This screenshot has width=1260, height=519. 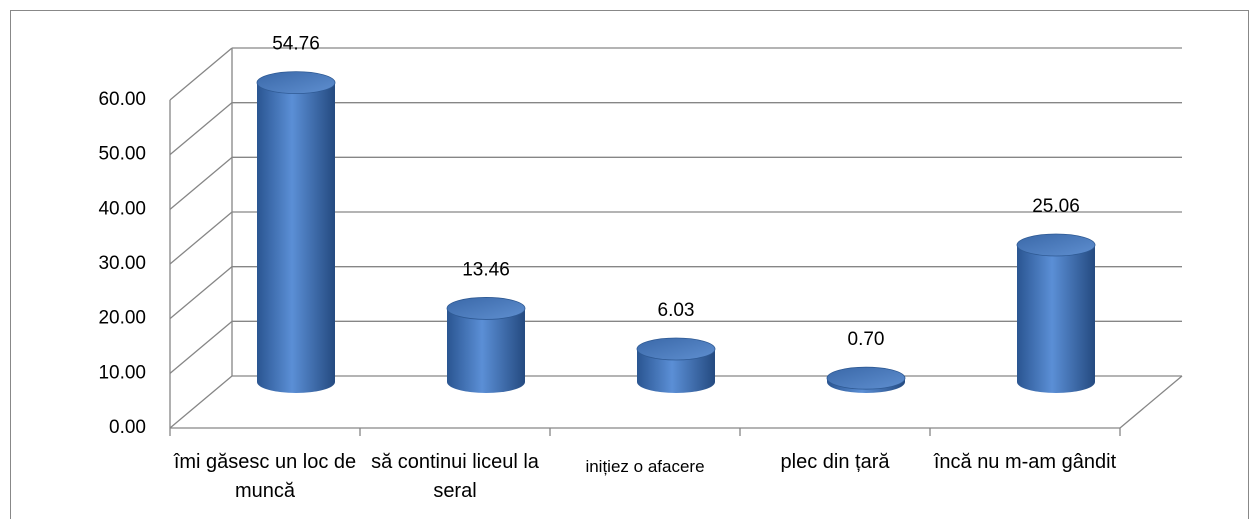 I want to click on y-tick-label: 60.00, so click(x=122, y=99).